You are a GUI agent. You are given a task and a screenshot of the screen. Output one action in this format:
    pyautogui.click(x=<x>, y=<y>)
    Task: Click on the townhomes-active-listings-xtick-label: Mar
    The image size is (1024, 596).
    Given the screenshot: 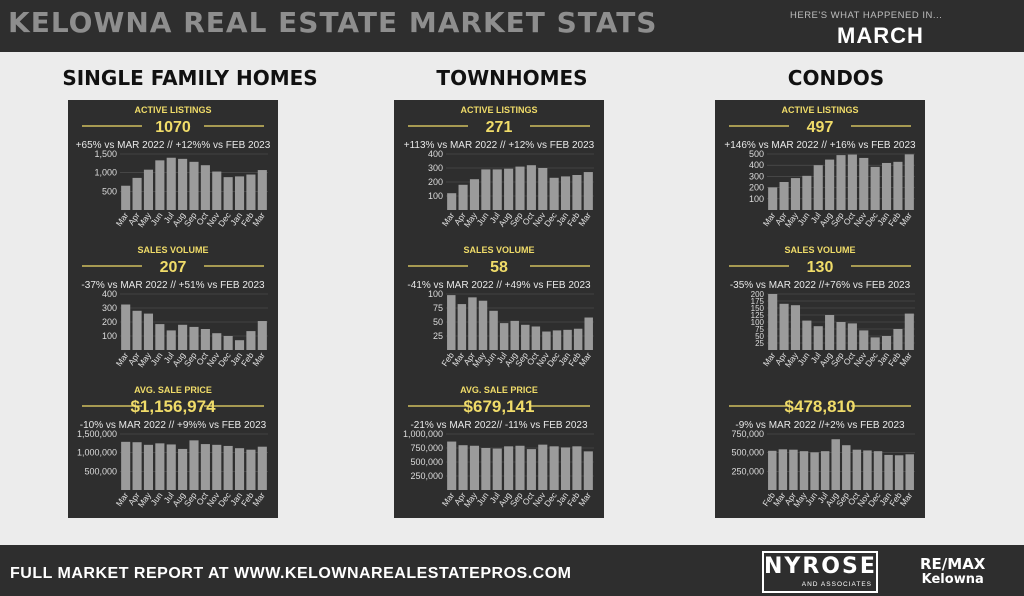 What is the action you would take?
    pyautogui.click(x=584, y=219)
    